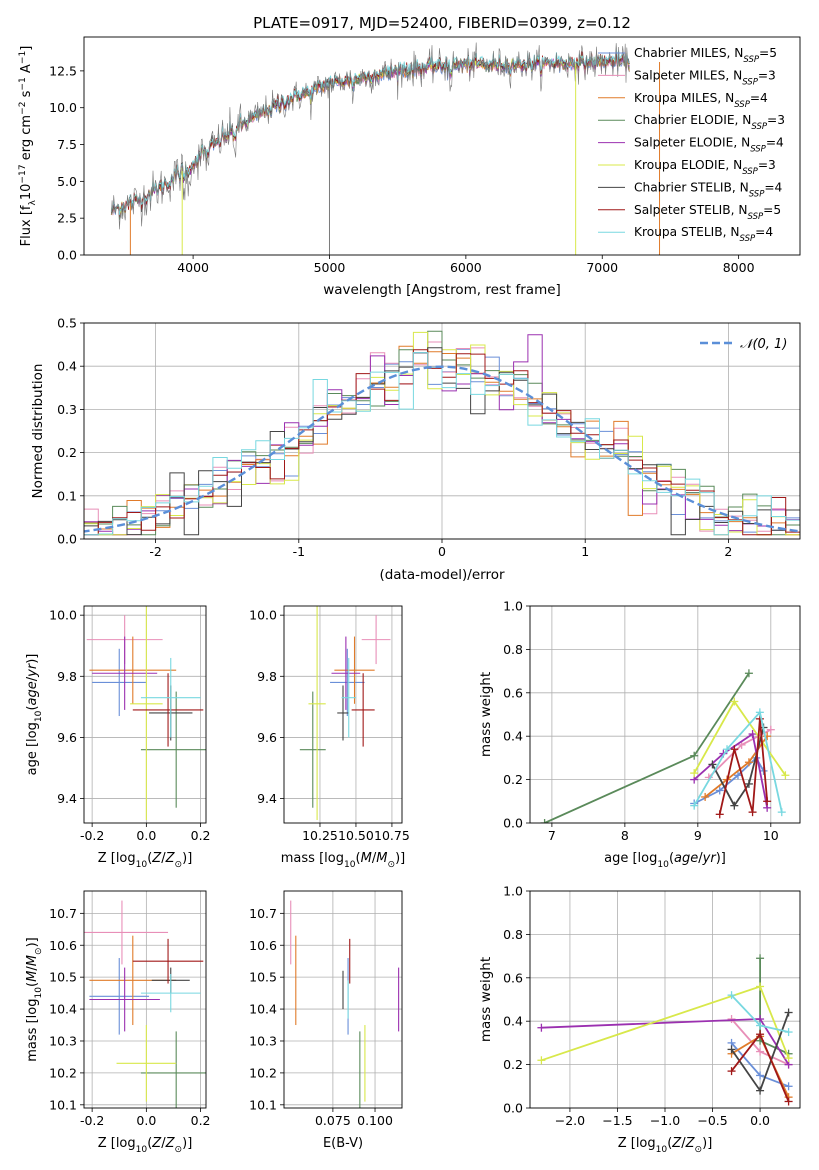  What do you see at coordinates (34, 715) in the screenshot?
I see `y-axis-label: age [log10(age/yr)]` at bounding box center [34, 715].